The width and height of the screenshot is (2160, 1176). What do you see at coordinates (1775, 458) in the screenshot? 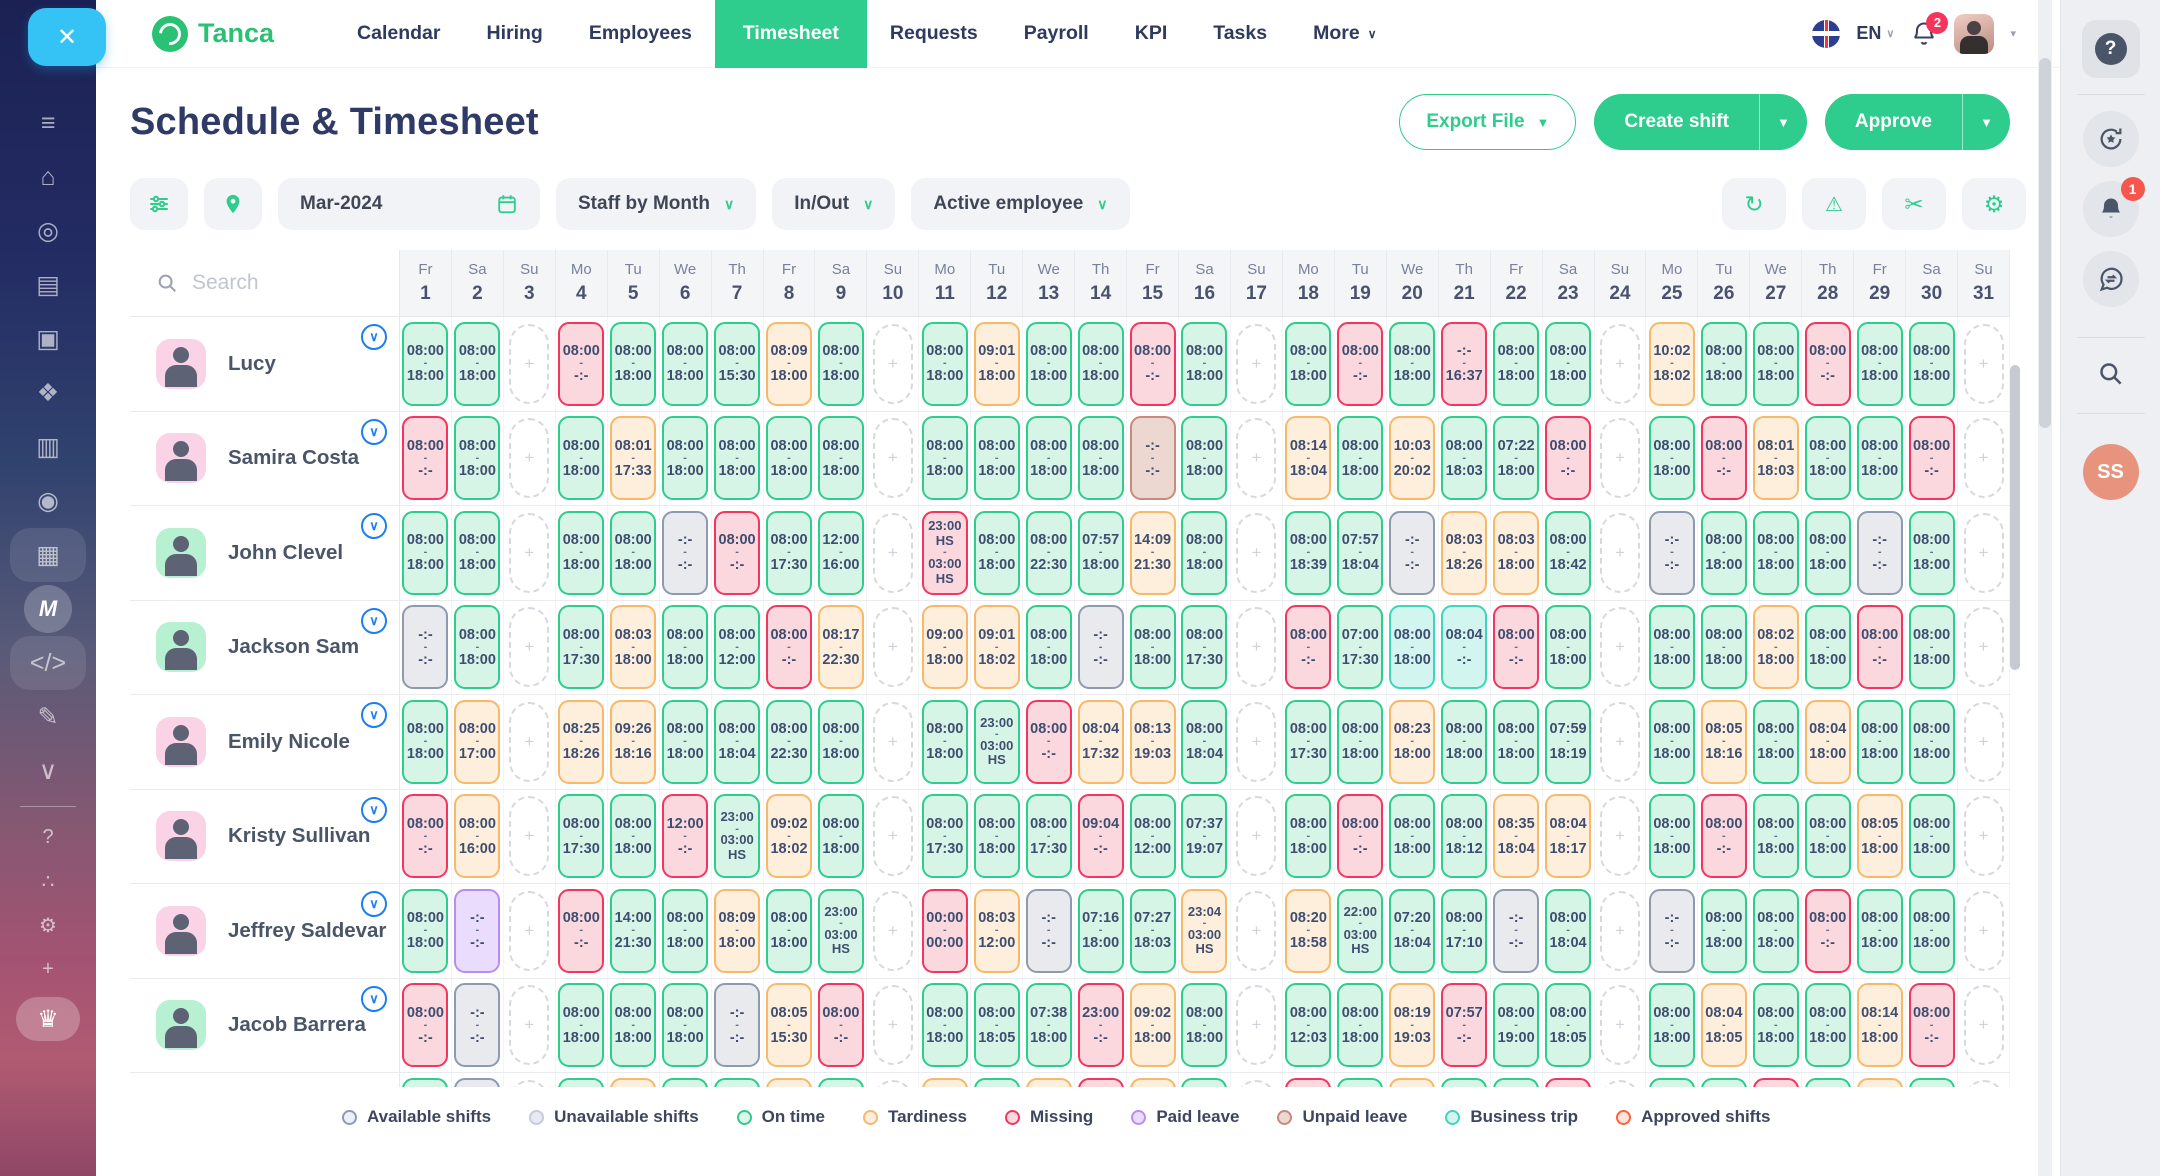
I see `shift-cell-t: 08:01-18:03` at bounding box center [1775, 458].